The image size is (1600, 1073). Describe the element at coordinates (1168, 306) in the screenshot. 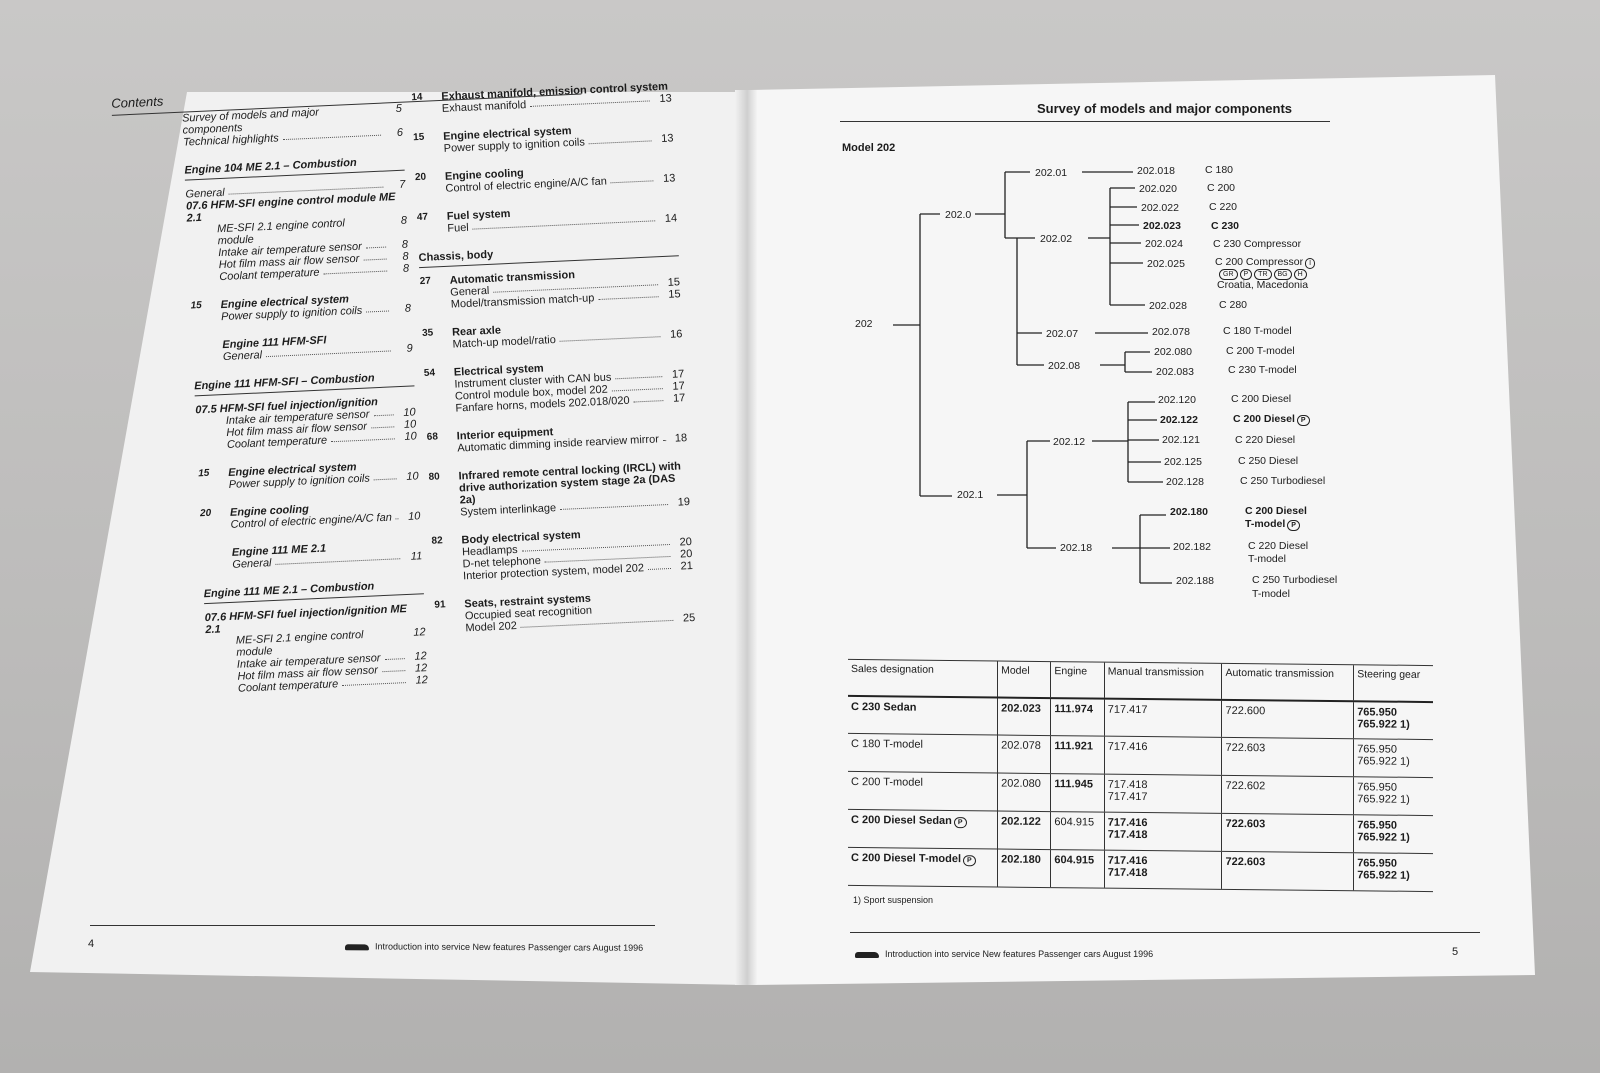

I see `tree-node: 202.028` at that location.